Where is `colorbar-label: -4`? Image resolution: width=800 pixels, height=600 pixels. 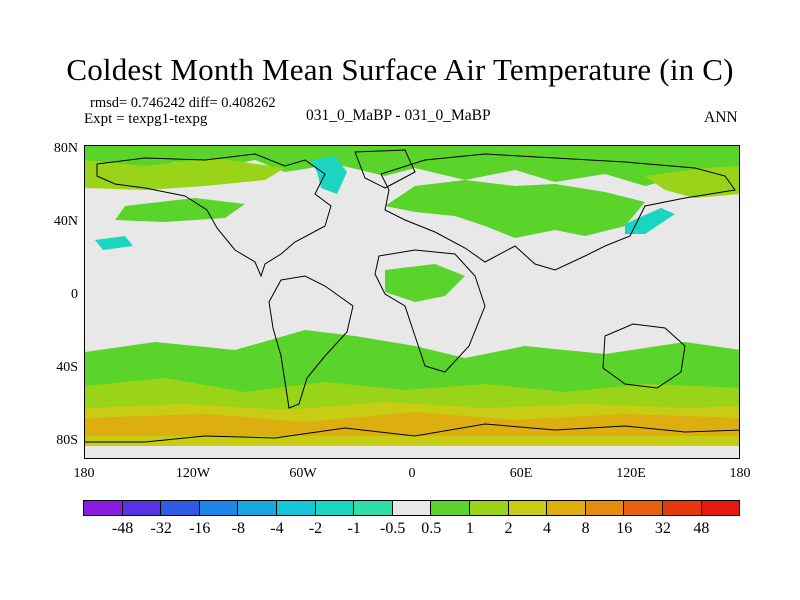
colorbar-label: -4 is located at coordinates (277, 528).